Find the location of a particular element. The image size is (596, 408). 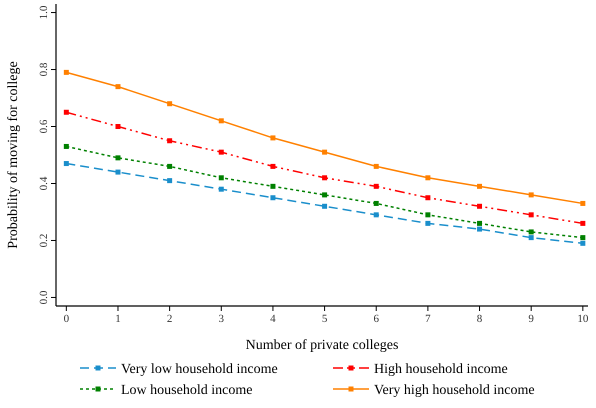

x-axis-title: Number of private colleges is located at coordinates (322, 345).